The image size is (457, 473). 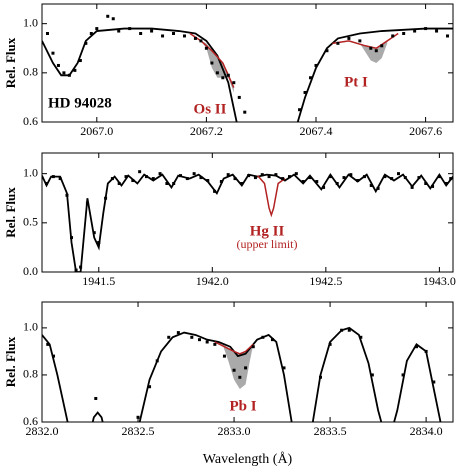 I want to click on annotation: (upper limit), so click(x=267, y=244).